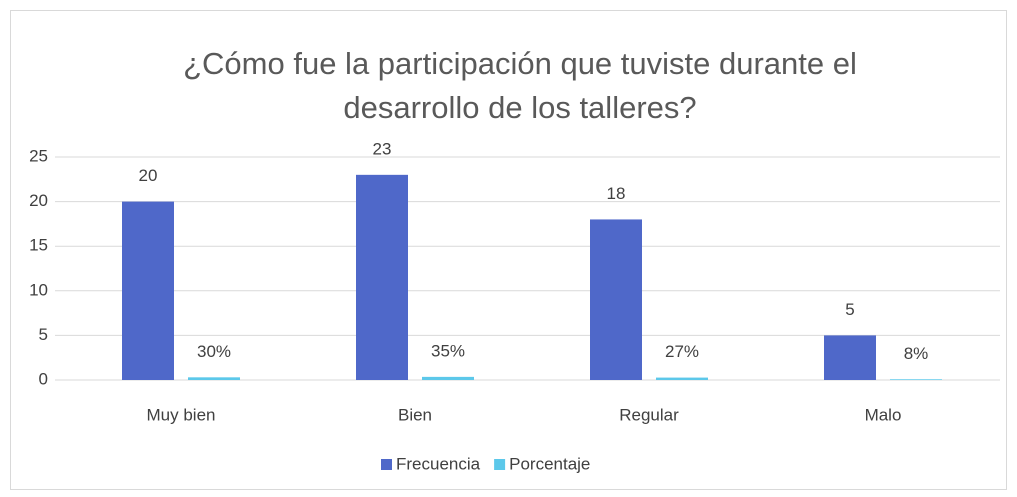  Describe the element at coordinates (415, 414) in the screenshot. I see `x-tick-label: Bien` at that location.